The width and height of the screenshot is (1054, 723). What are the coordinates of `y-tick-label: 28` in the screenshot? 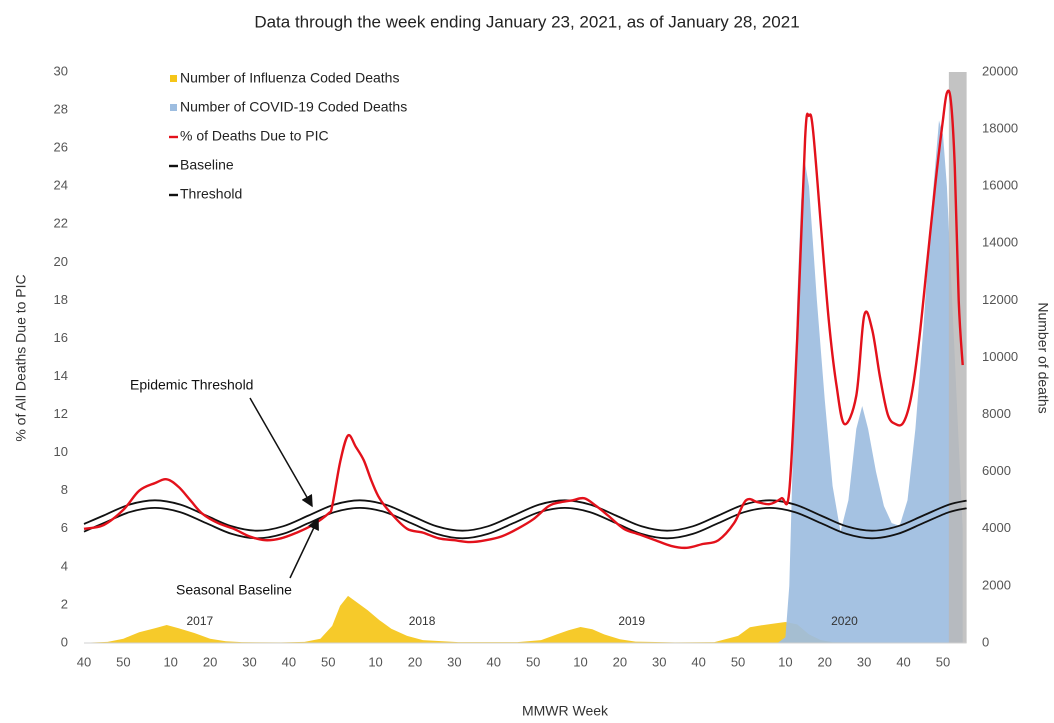 It's located at (61, 109).